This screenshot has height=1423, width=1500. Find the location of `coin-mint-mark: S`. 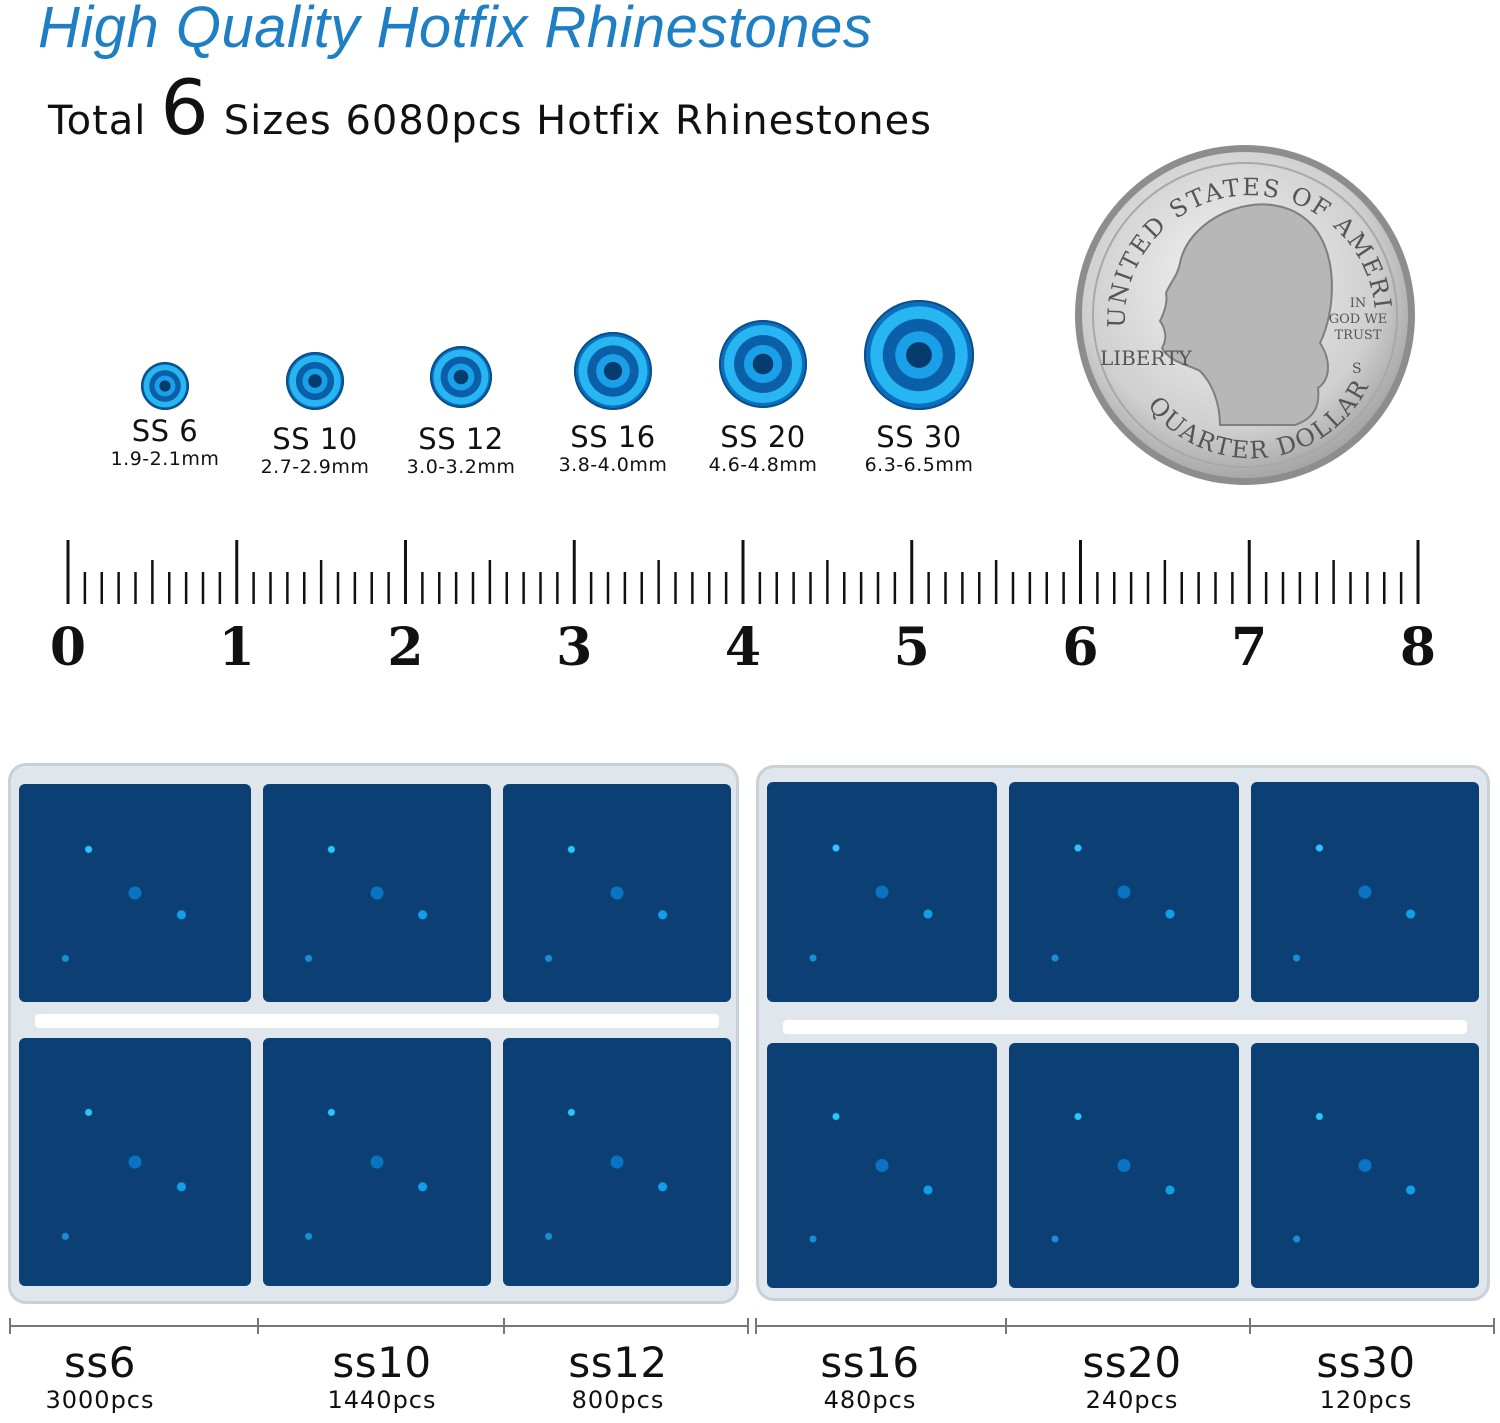

coin-mint-mark: S is located at coordinates (1357, 369).